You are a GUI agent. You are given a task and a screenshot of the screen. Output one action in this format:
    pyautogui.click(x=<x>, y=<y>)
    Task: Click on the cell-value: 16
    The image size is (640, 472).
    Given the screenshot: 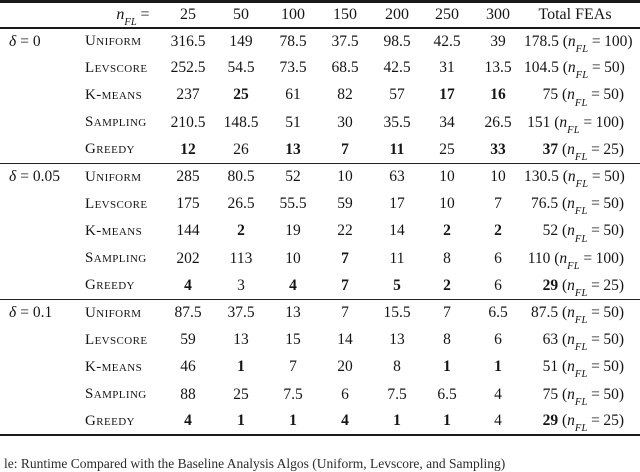 What is the action you would take?
    pyautogui.click(x=498, y=95)
    